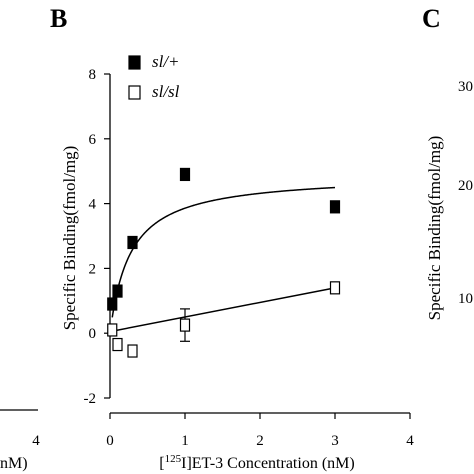 This screenshot has height=474, width=474. Describe the element at coordinates (260, 441) in the screenshot. I see `x-tick-label: 2` at that location.